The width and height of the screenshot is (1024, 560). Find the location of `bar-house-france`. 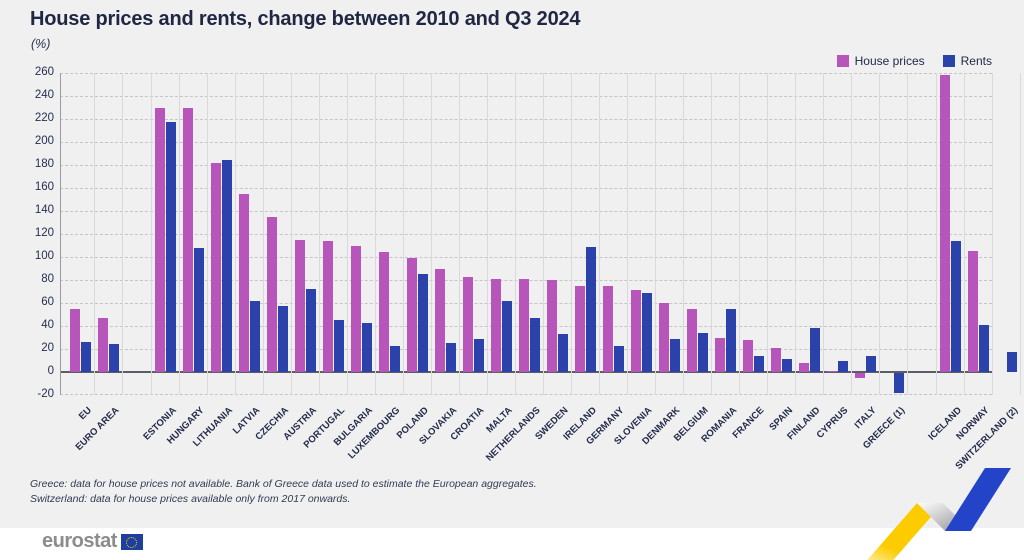

bar-house-france is located at coordinates (747, 355).